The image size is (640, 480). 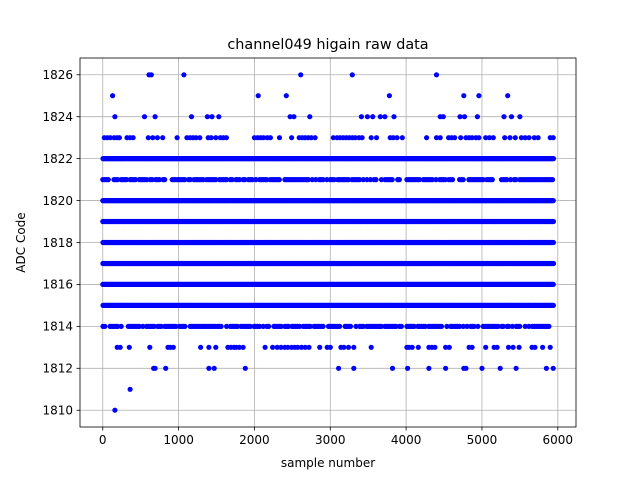 I want to click on y-tick-label: 1812, so click(x=57, y=369).